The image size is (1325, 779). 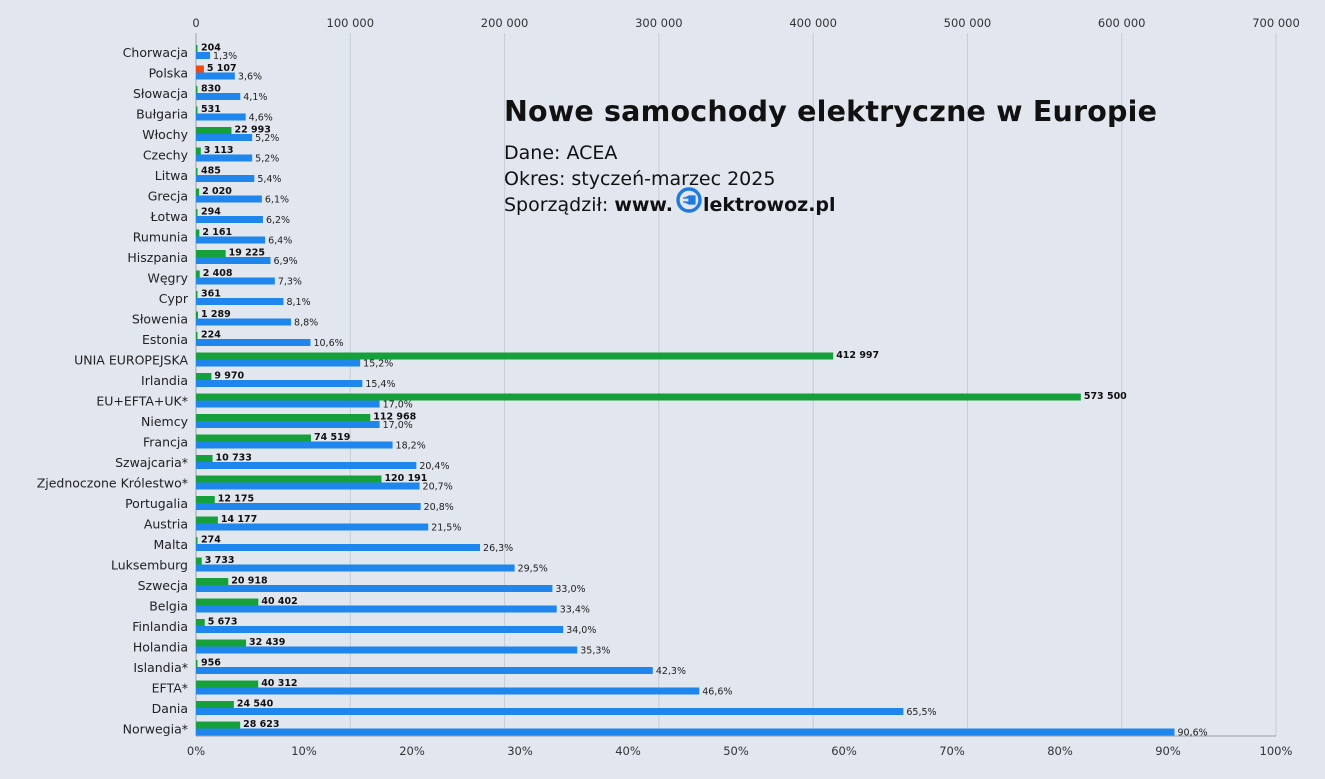 What do you see at coordinates (1168, 751) in the screenshot?
I see `bottom-axis-tick-label: 90%` at bounding box center [1168, 751].